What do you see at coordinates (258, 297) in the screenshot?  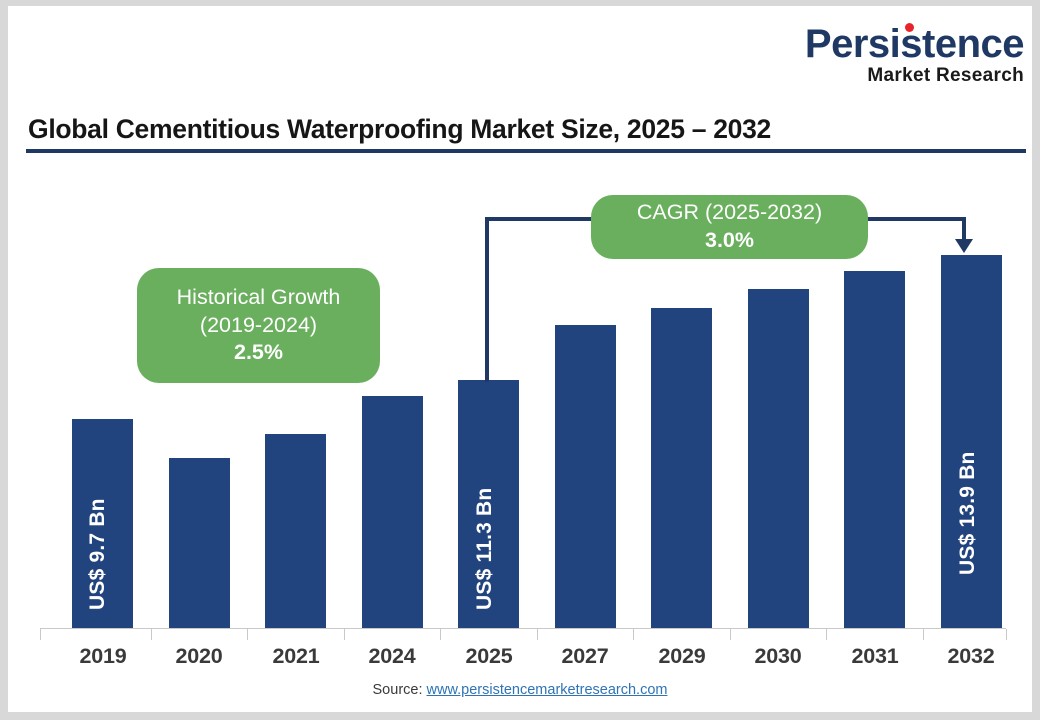 I see `historical-growth-line1: Historical Growth` at bounding box center [258, 297].